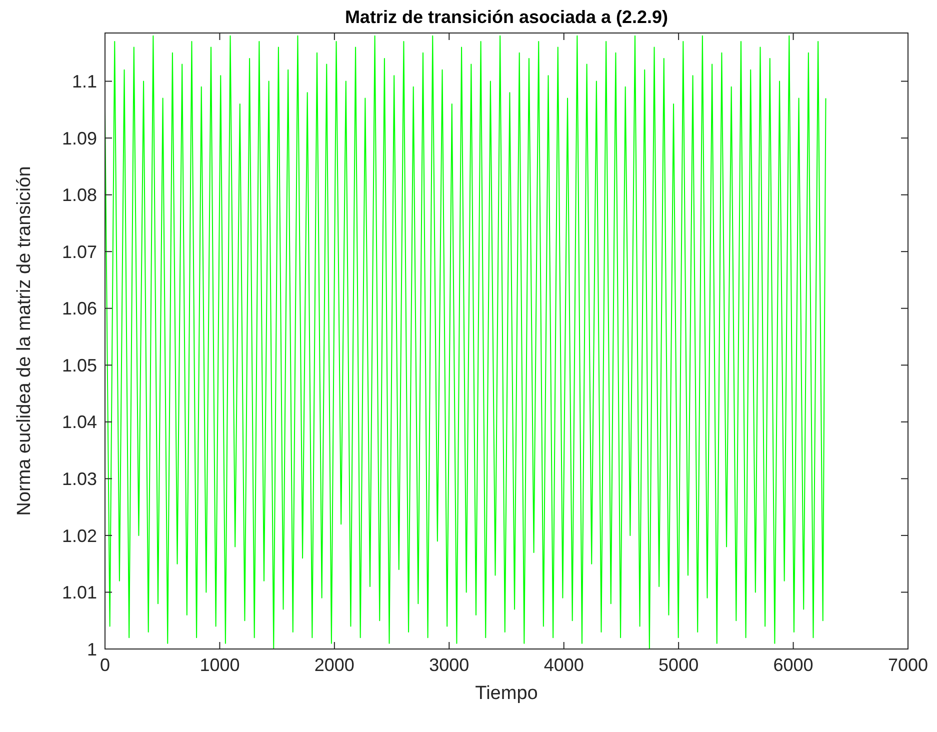 The height and width of the screenshot is (732, 937). I want to click on chart-title: Matriz de transición asociada a (2.2.9), so click(506, 17).